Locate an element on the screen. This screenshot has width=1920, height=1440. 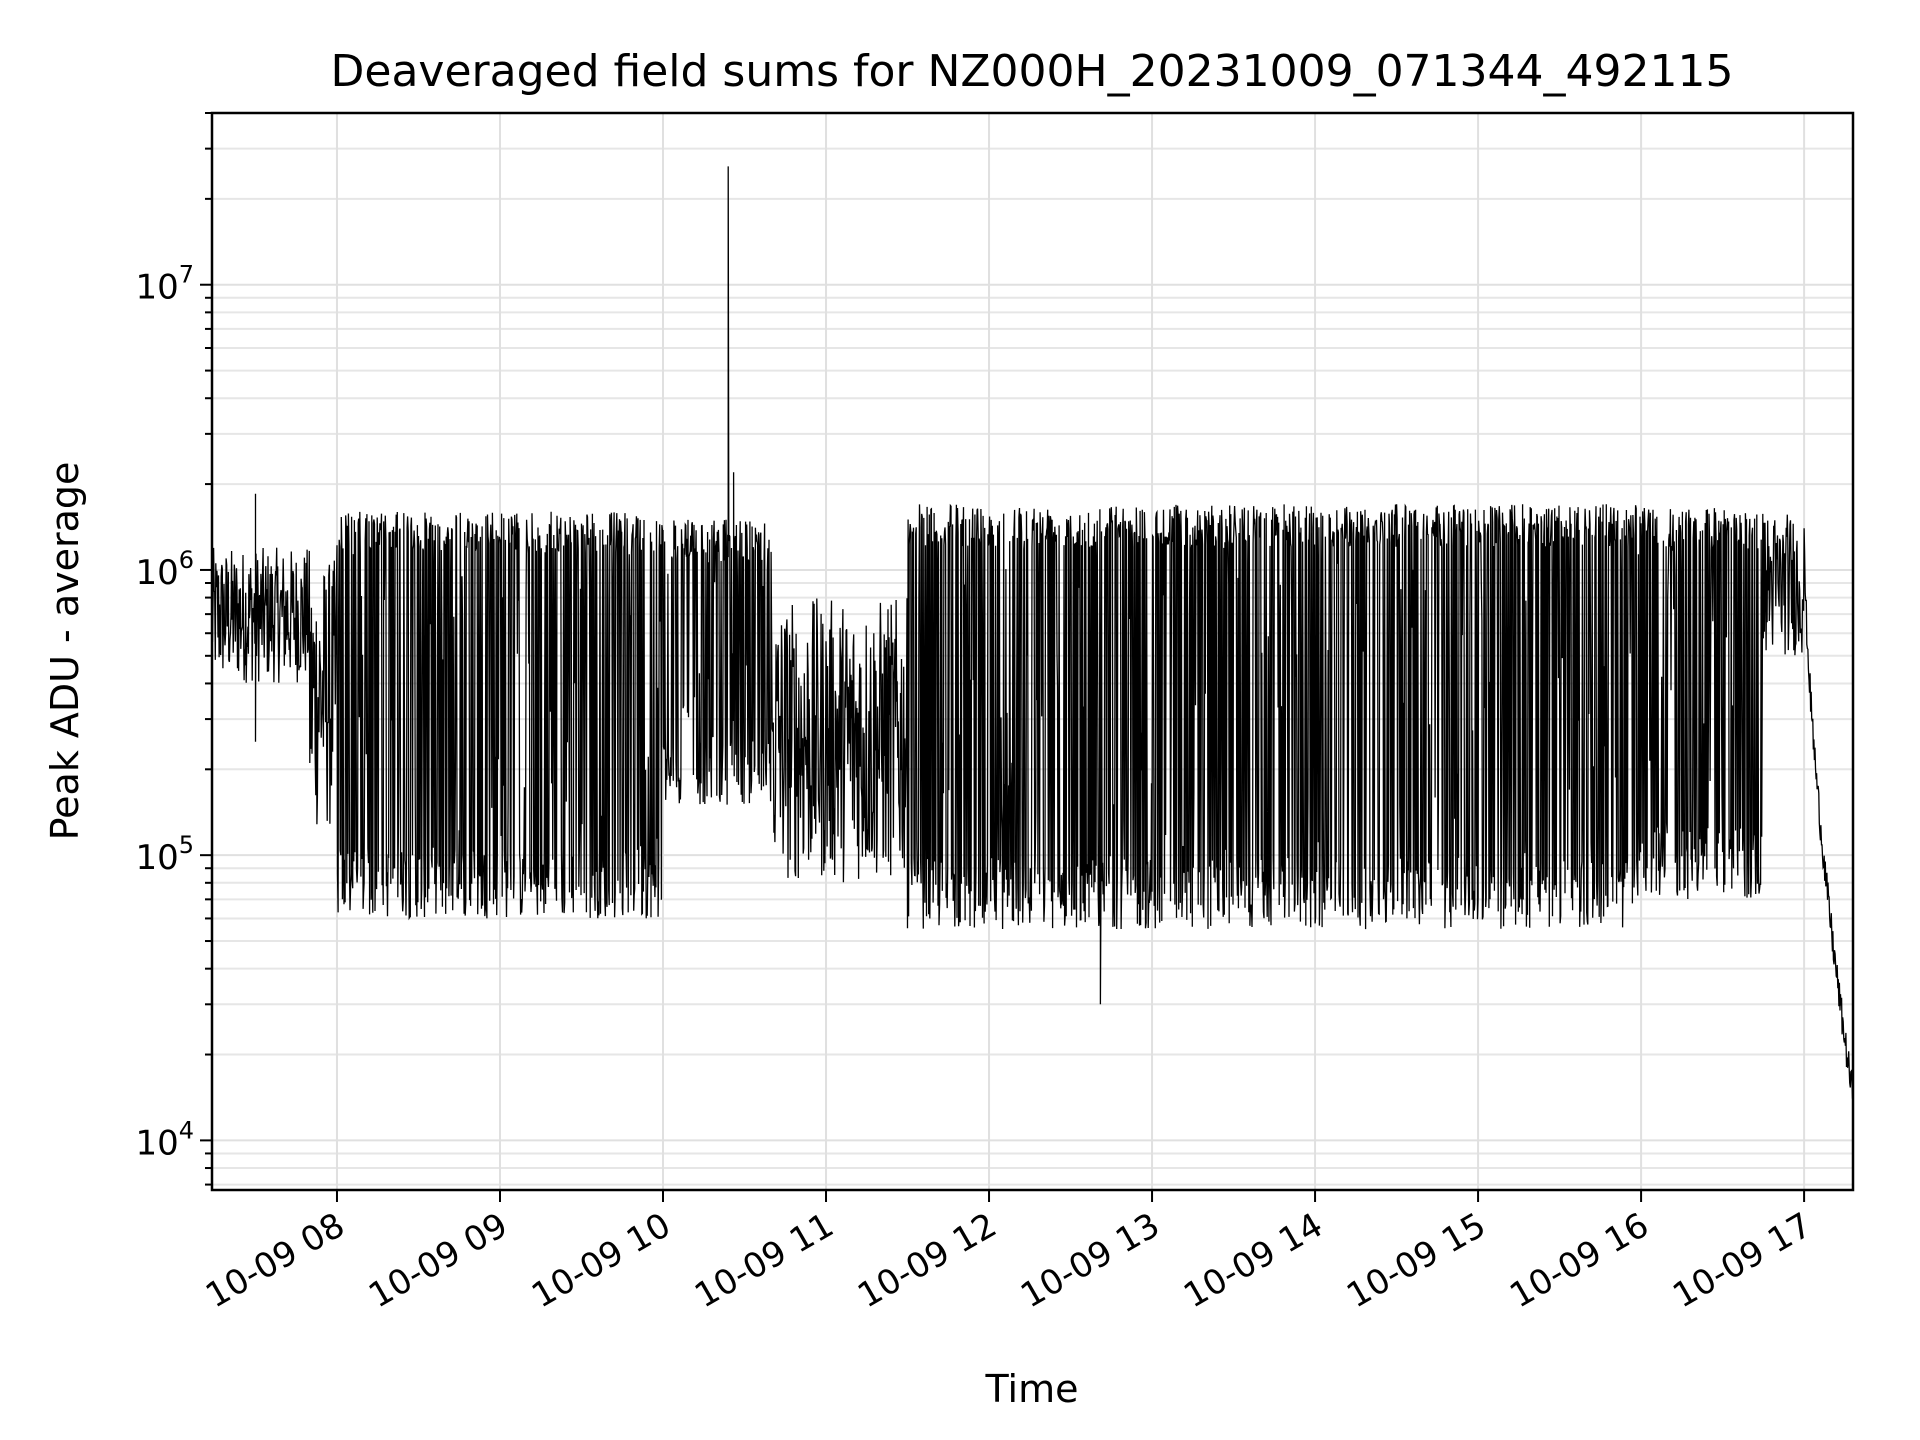
x-tick-label: 10-09 17 is located at coordinates (1742, 1260).